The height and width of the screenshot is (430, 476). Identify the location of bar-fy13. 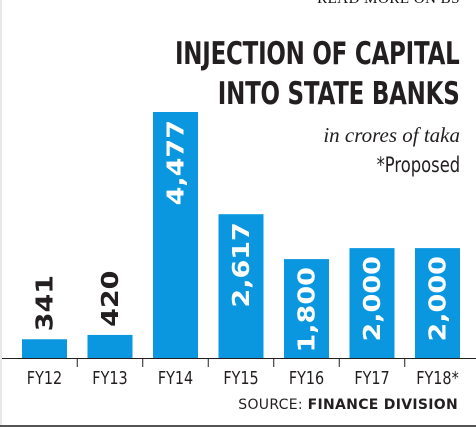
(110, 346).